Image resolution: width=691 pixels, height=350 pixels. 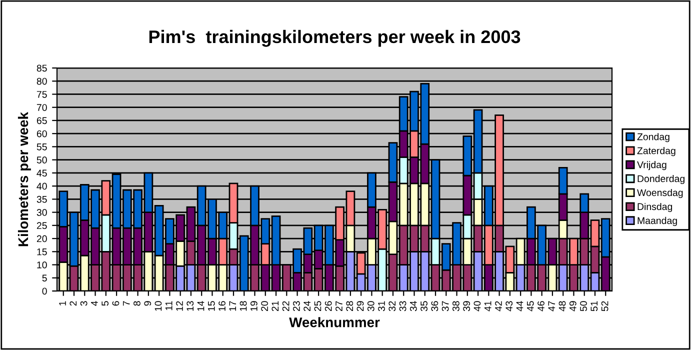 What do you see at coordinates (169, 305) in the screenshot?
I see `x-tick-label: 11` at bounding box center [169, 305].